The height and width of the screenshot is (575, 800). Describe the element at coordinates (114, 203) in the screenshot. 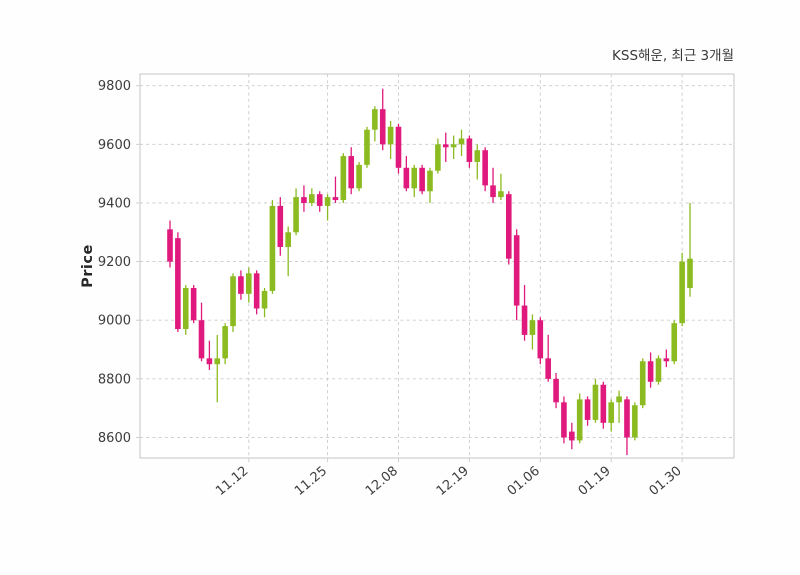

I see `y-tick-label: 9400` at that location.